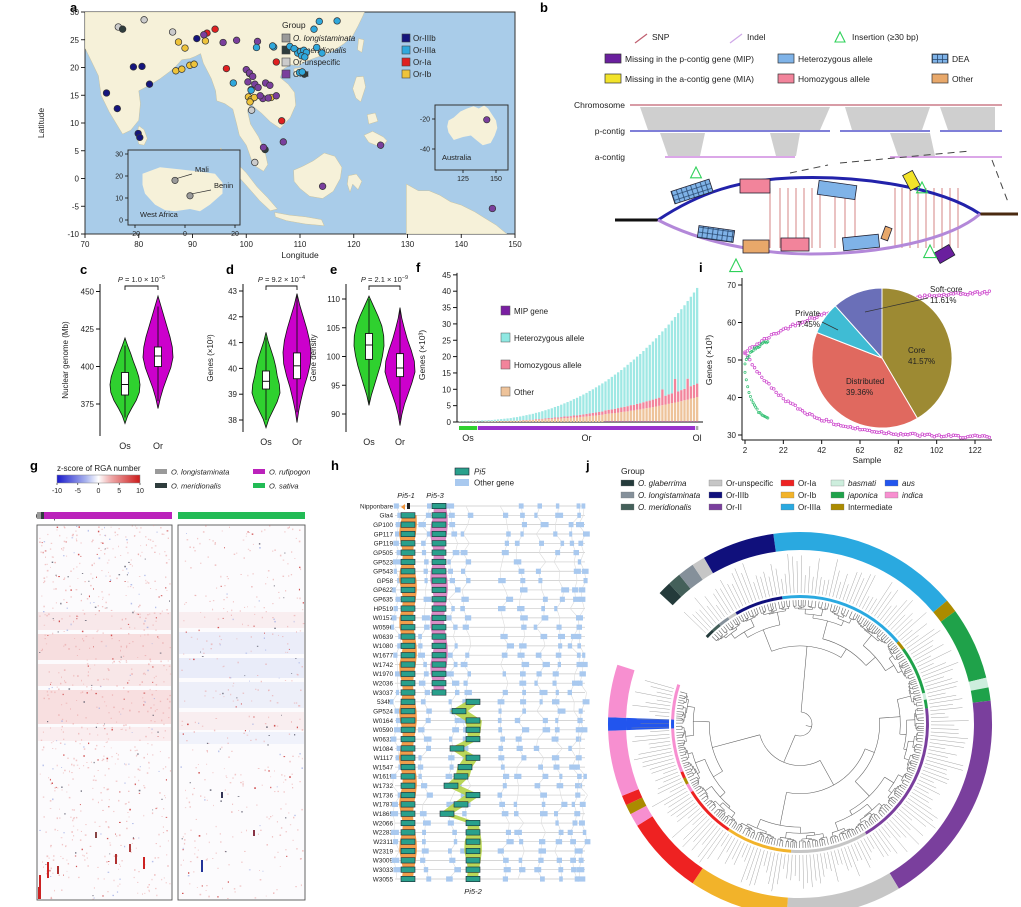 The width and height of the screenshot is (1021, 907). I want to click on svg-text: 102, so click(937, 450).